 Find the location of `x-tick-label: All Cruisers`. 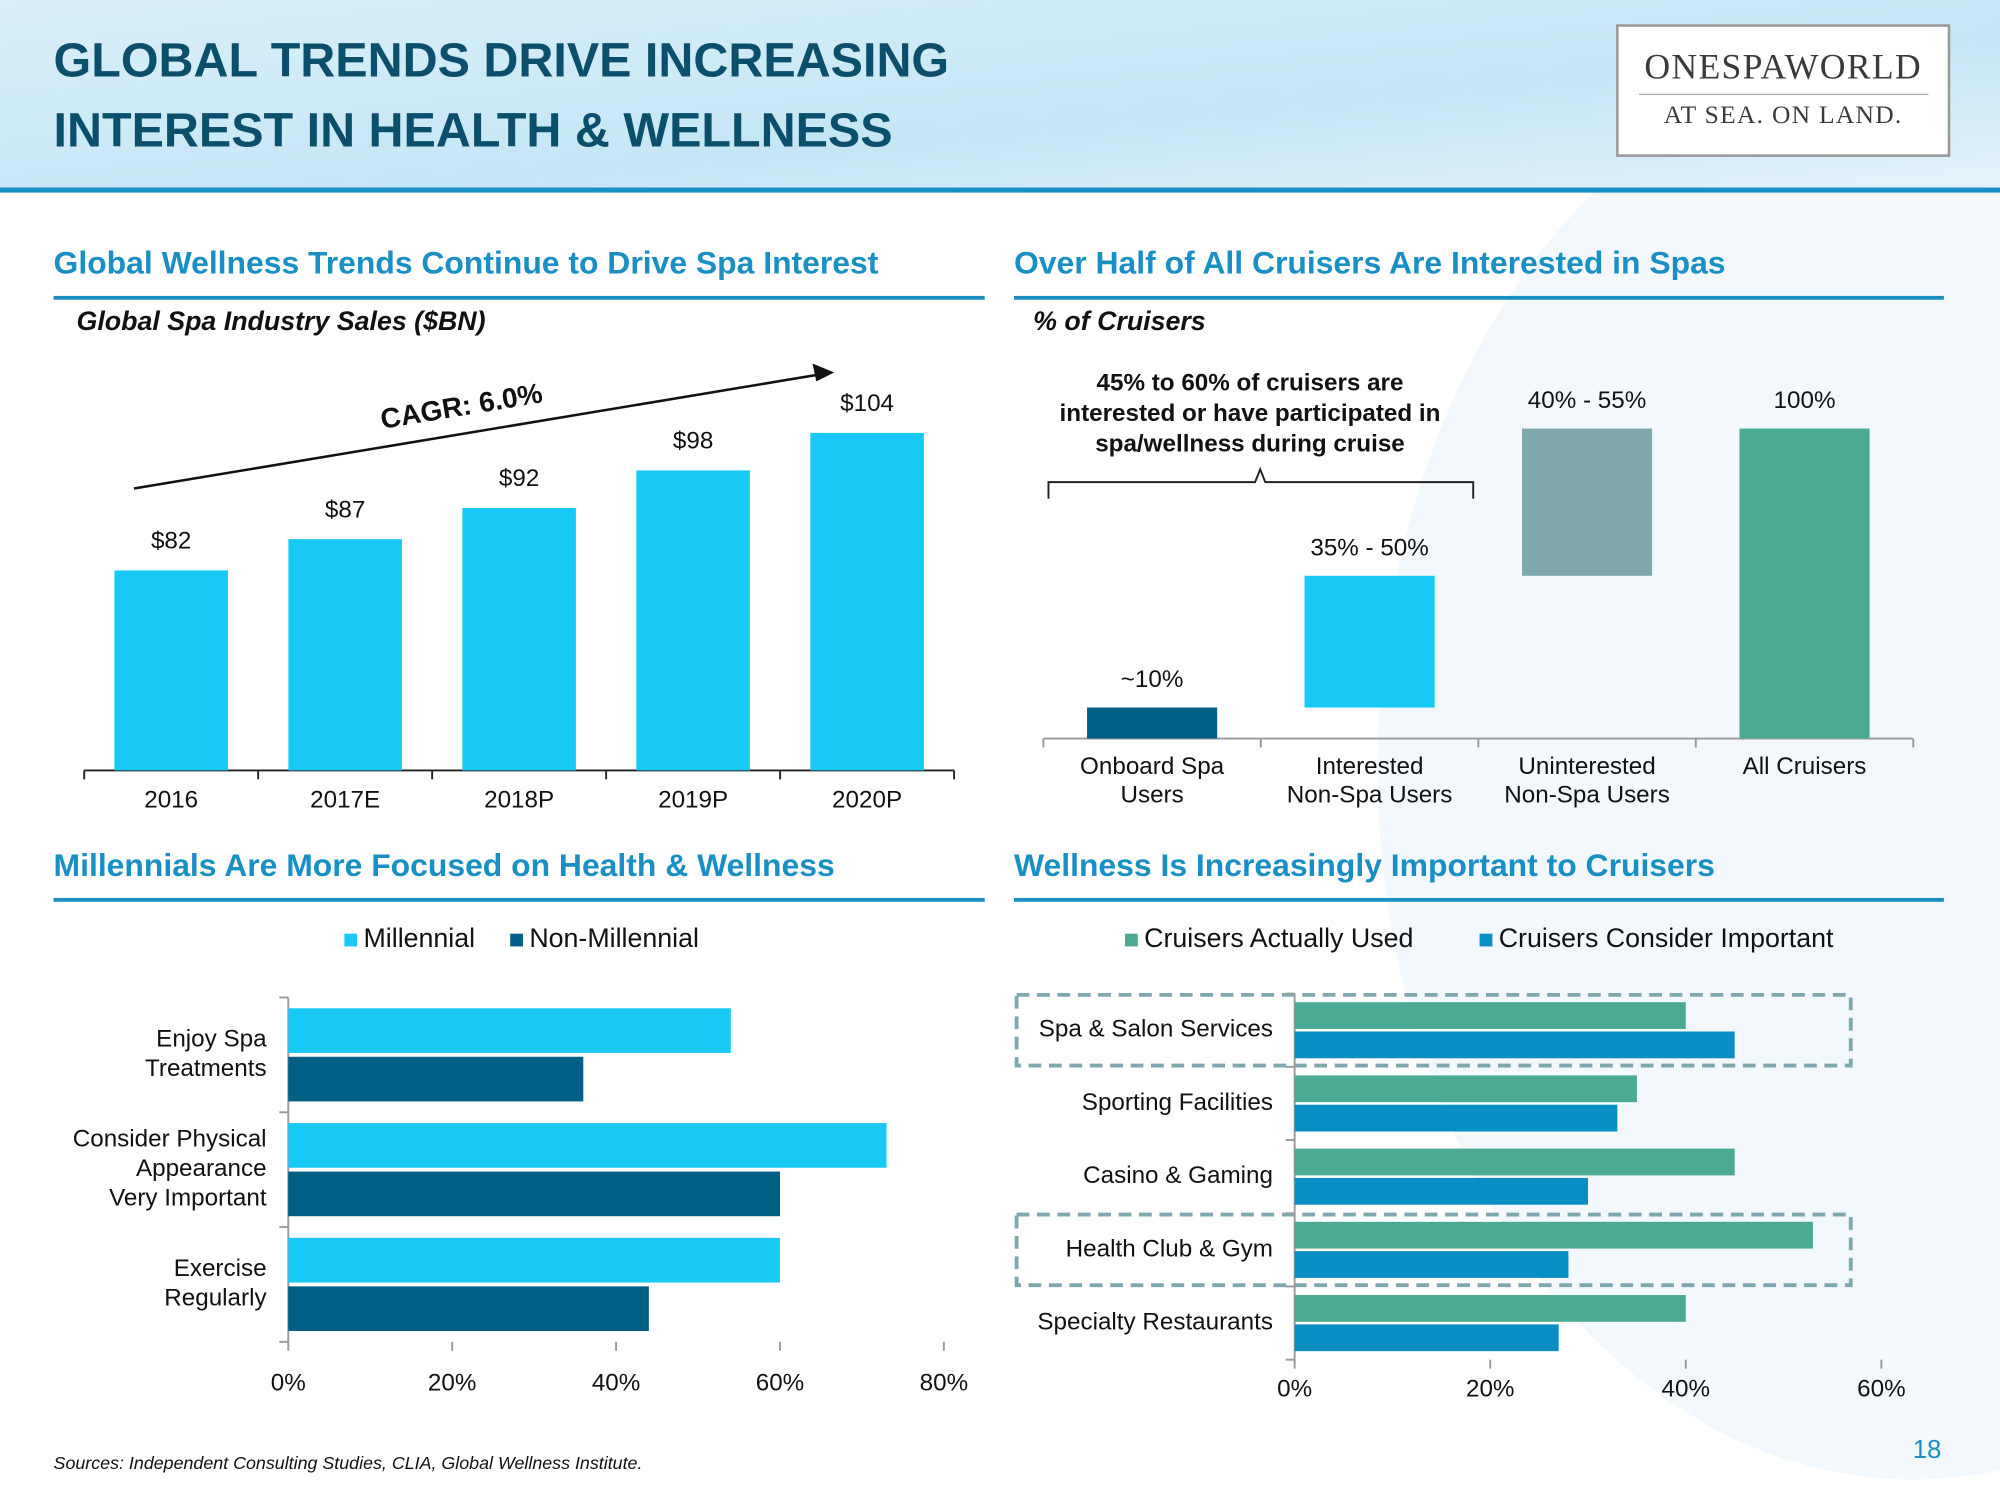

x-tick-label: All Cruisers is located at coordinates (1805, 766).